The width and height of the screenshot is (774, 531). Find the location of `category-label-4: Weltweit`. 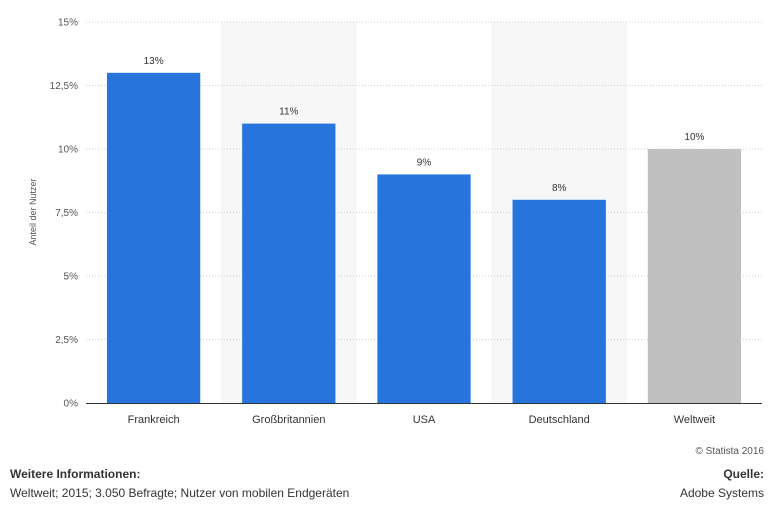

category-label-4: Weltweit is located at coordinates (694, 420).